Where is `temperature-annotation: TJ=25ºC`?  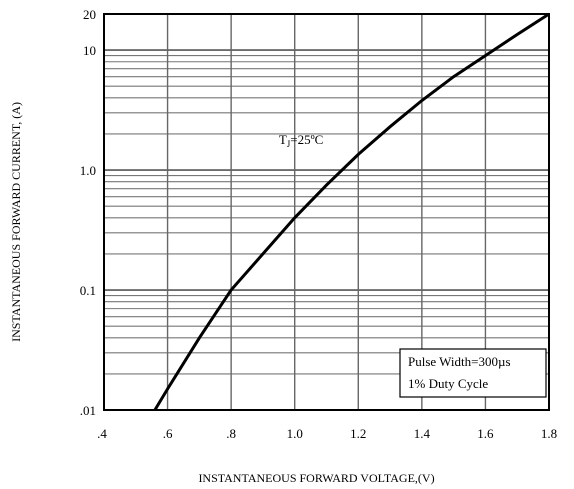 temperature-annotation: TJ=25ºC is located at coordinates (301, 140).